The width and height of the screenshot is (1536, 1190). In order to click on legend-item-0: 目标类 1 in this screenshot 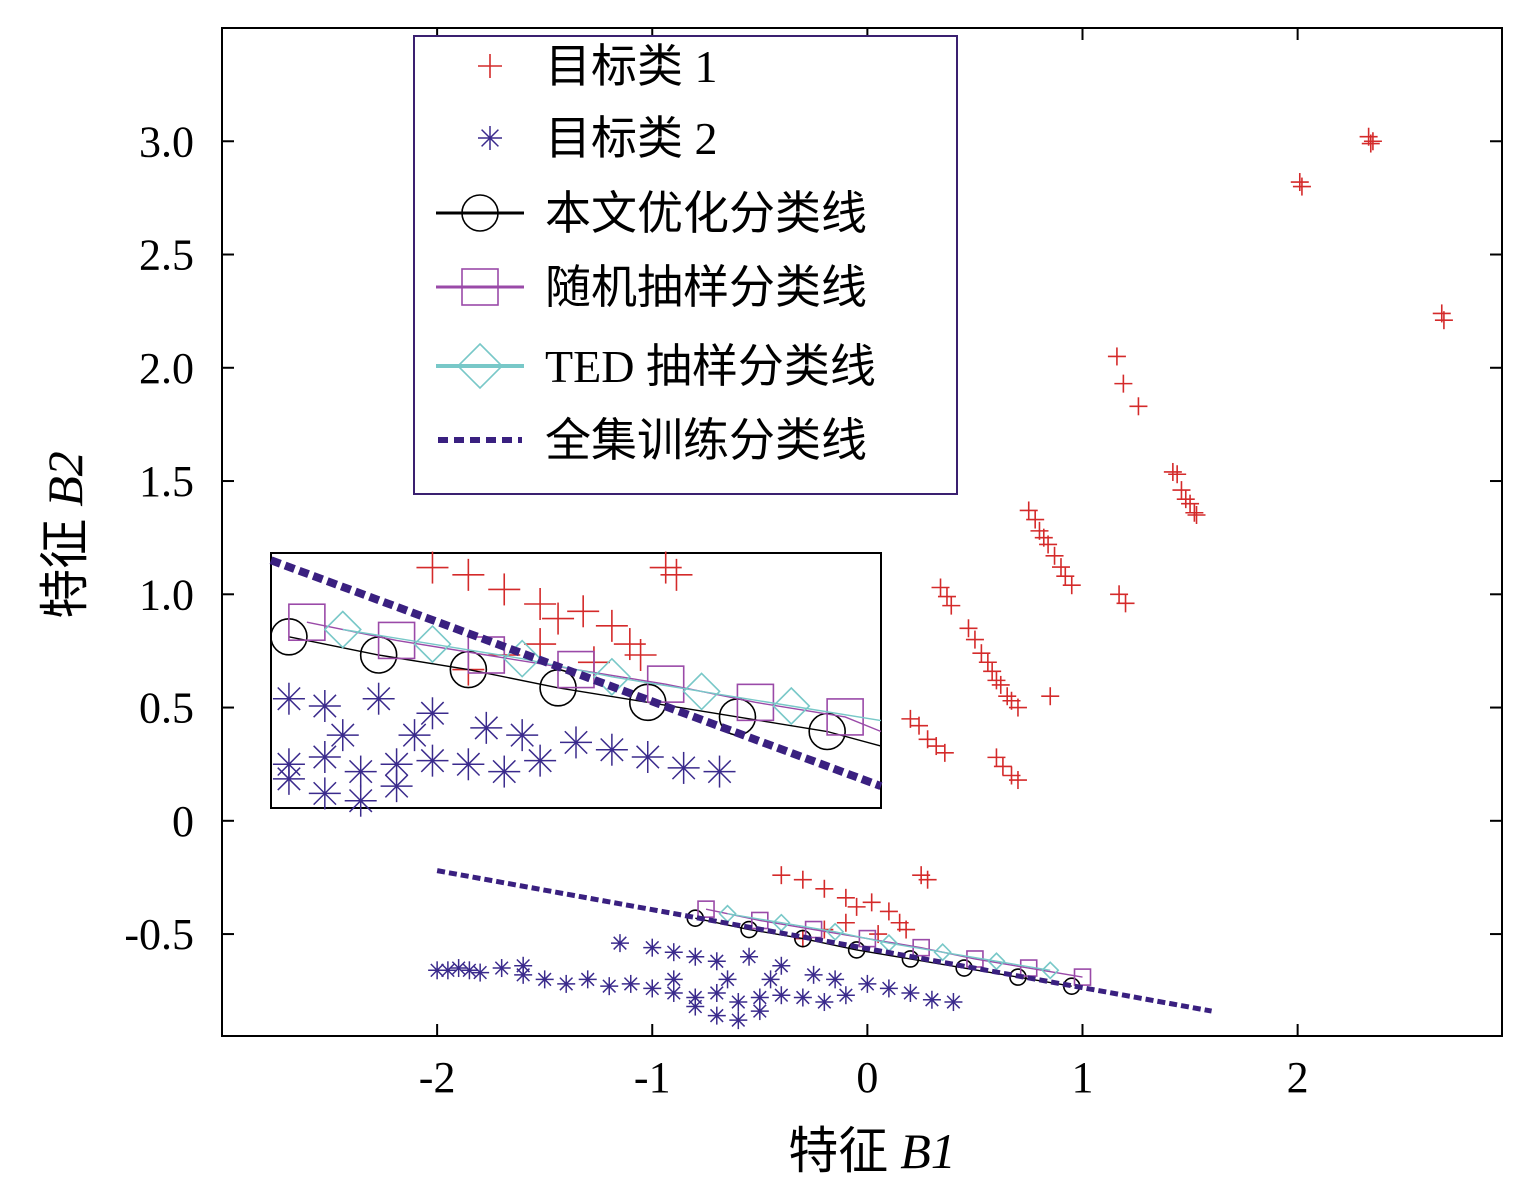, I will do `click(598, 66)`.